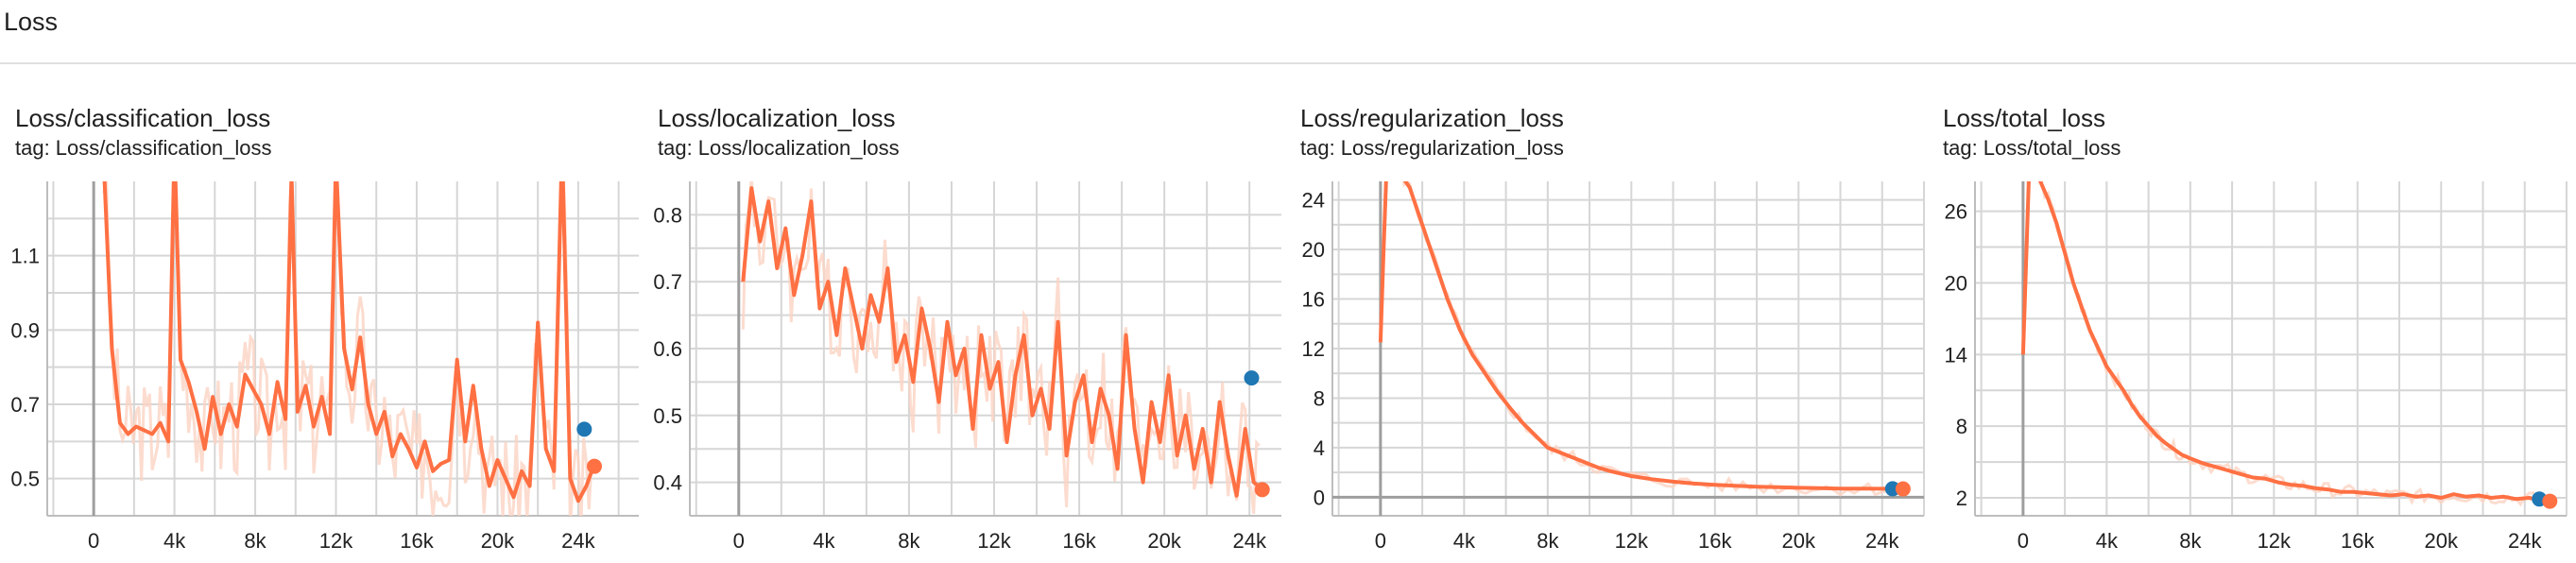  I want to click on y-tick-label: 16, so click(1313, 300).